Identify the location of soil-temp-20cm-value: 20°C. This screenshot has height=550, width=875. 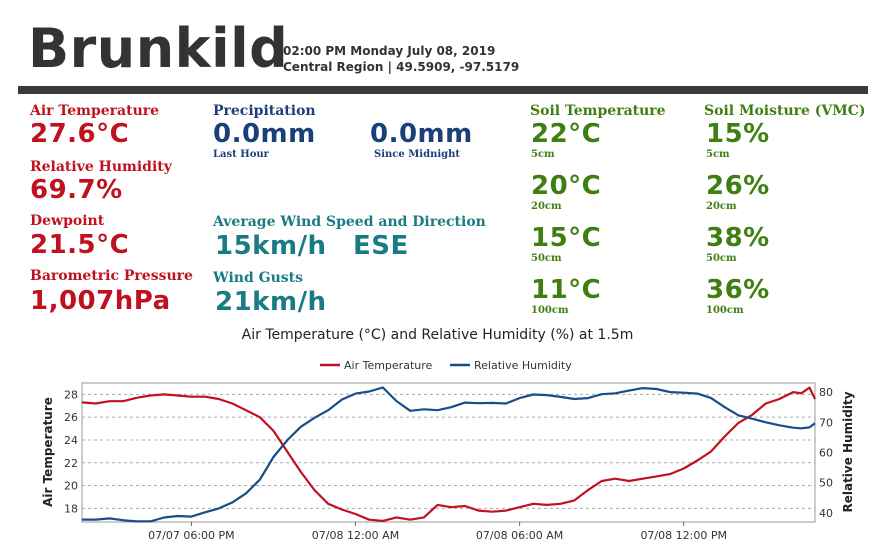
(566, 186).